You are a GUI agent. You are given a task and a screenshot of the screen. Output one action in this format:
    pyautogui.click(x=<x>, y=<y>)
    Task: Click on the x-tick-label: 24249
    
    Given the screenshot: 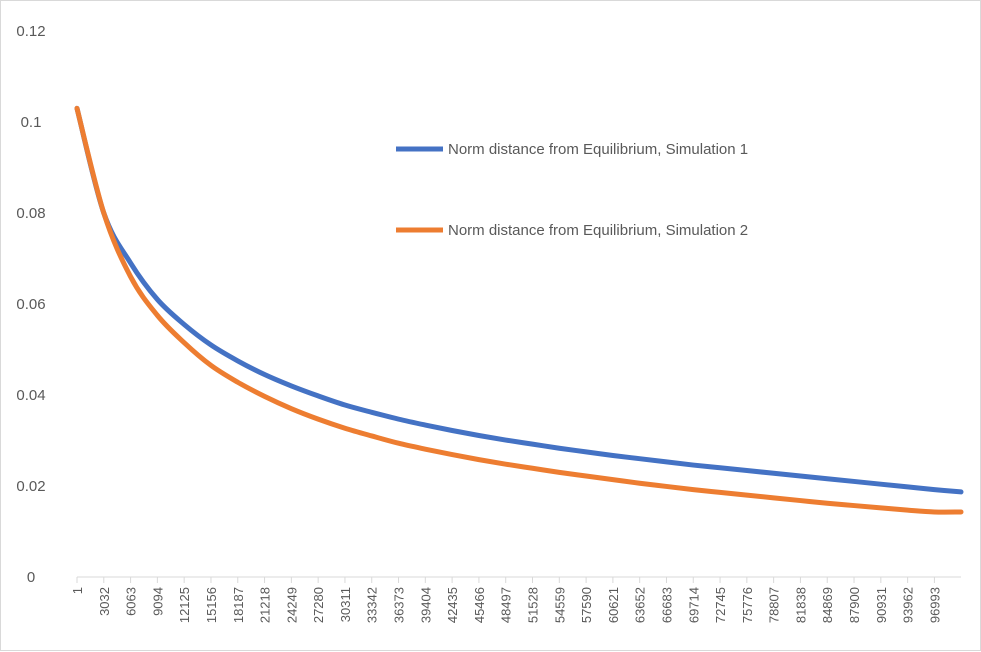 What is the action you would take?
    pyautogui.click(x=291, y=605)
    